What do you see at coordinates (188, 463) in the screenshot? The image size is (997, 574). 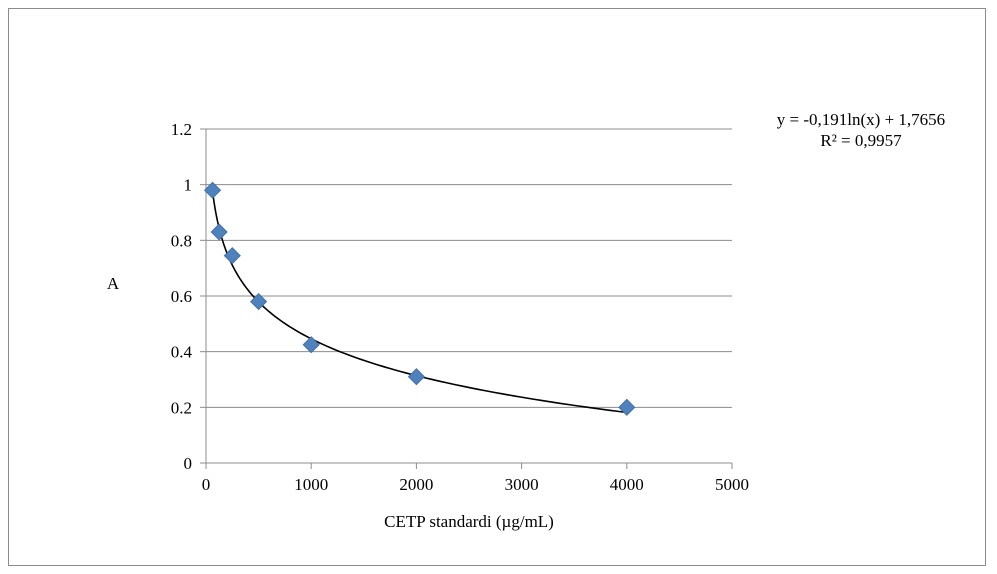 I see `y-tick-label: 0` at bounding box center [188, 463].